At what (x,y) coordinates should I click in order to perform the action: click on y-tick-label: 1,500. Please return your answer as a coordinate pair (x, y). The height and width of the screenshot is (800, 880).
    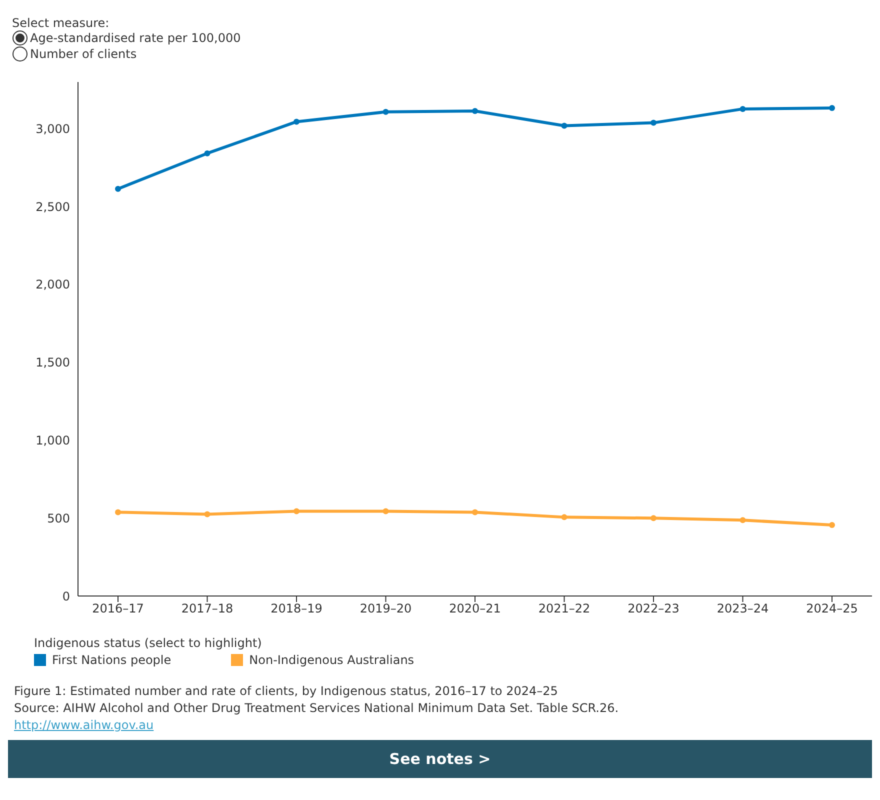
    Looking at the image, I should click on (53, 363).